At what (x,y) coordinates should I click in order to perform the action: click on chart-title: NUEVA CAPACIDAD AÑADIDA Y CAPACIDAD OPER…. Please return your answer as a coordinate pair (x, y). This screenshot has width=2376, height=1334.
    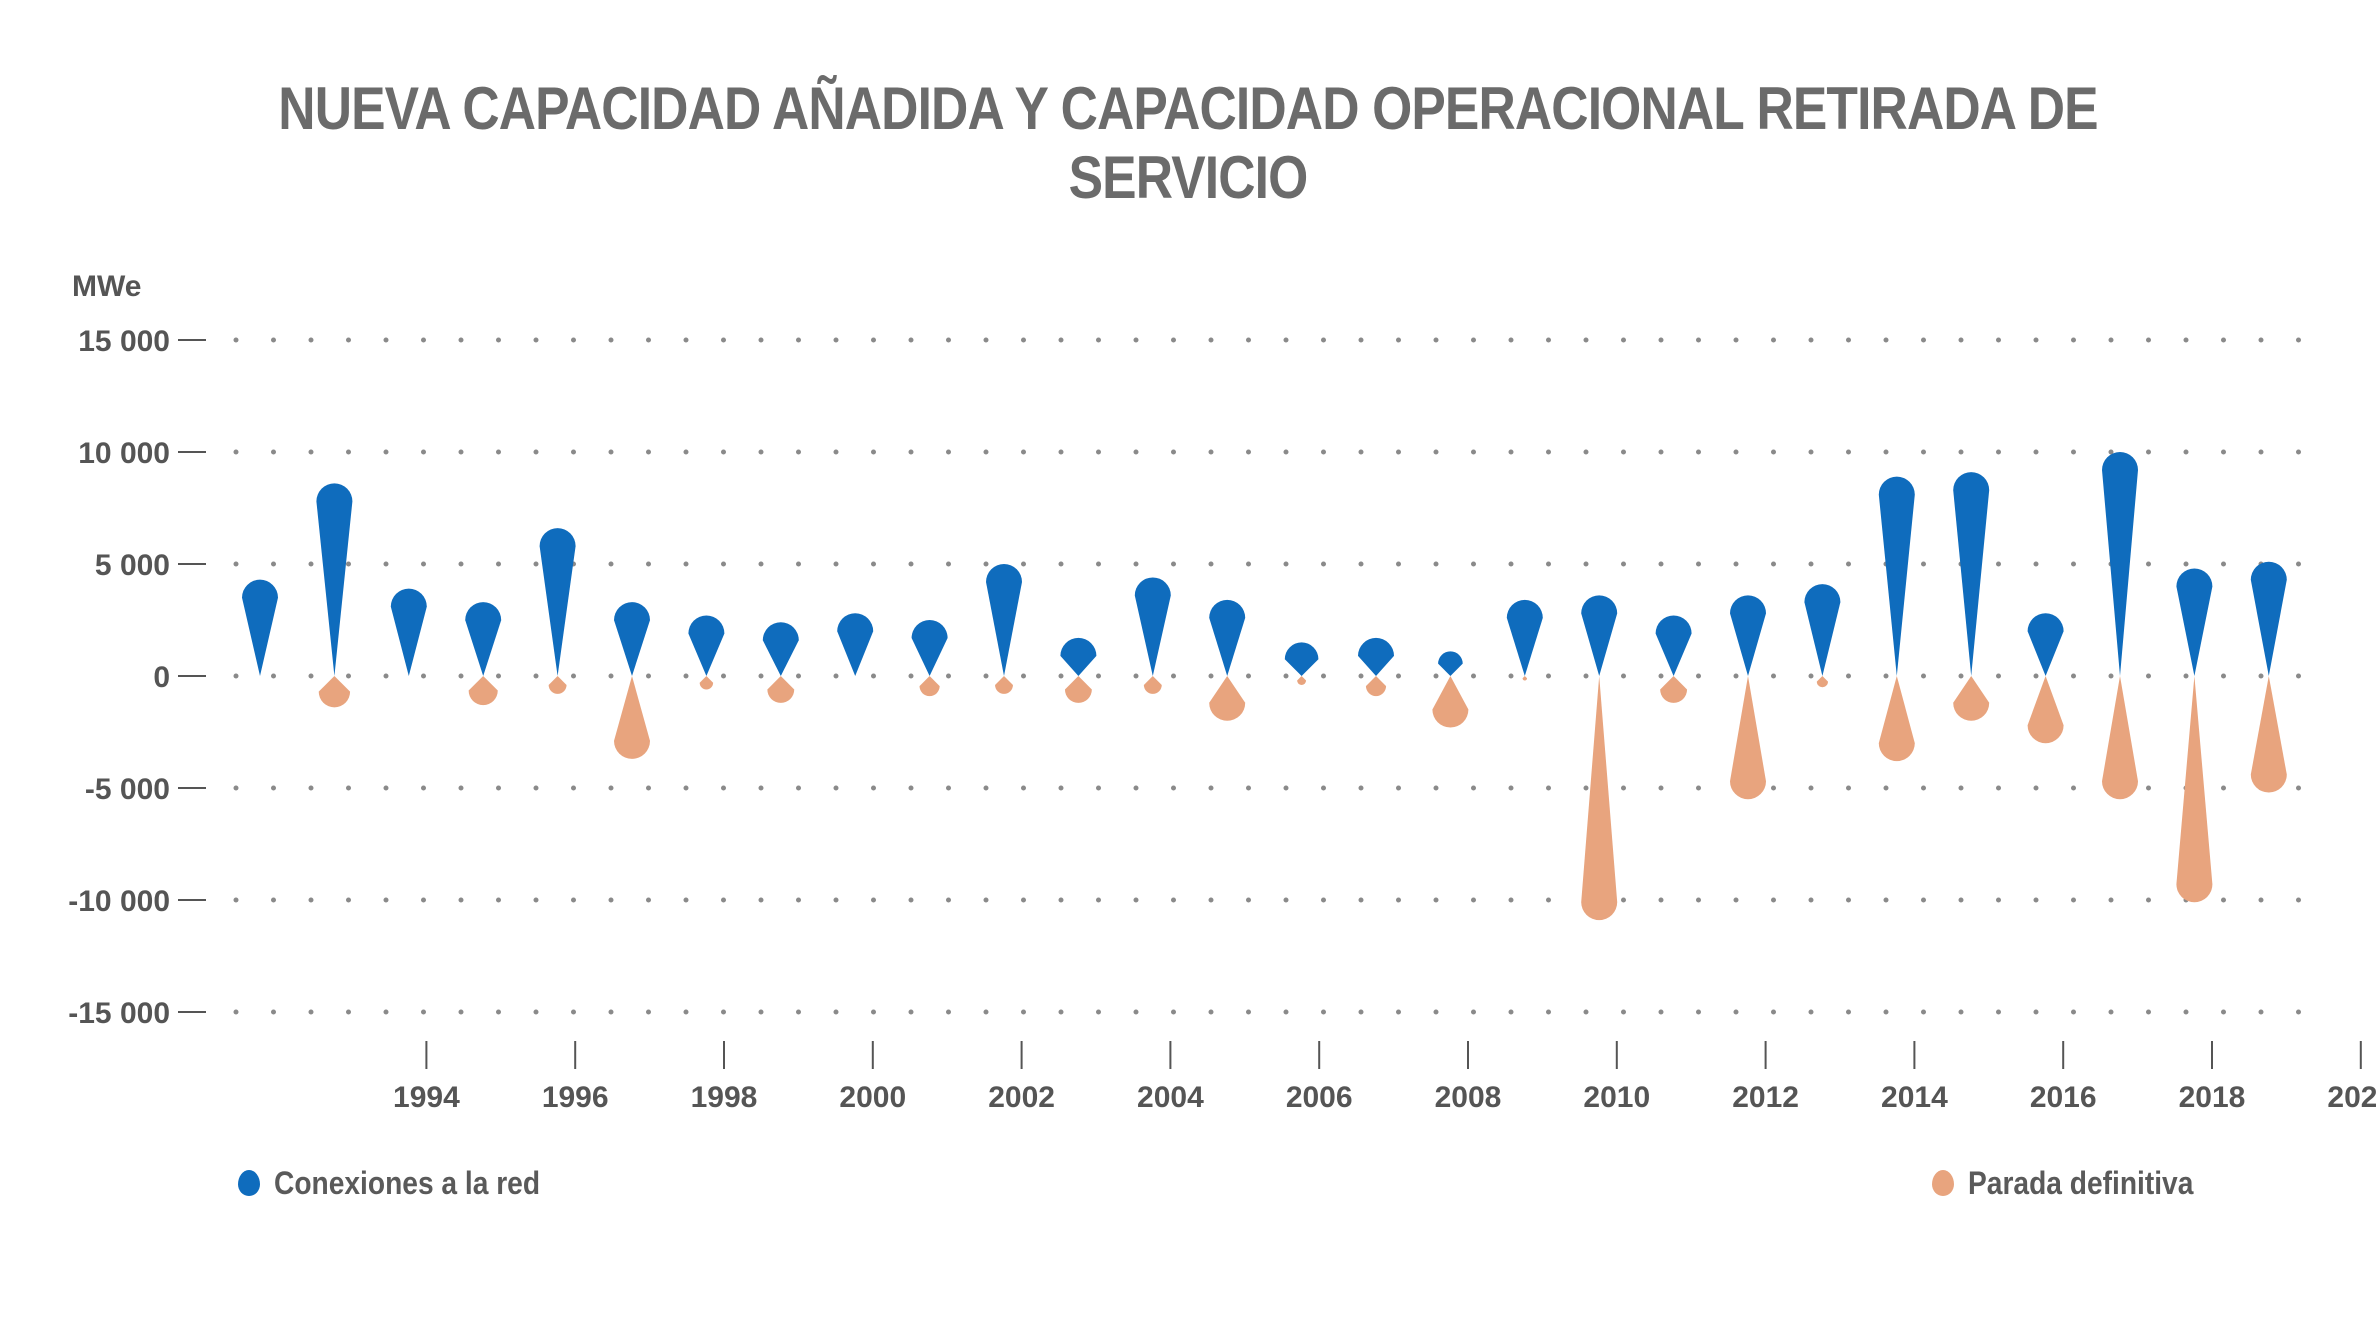
    Looking at the image, I should click on (1188, 143).